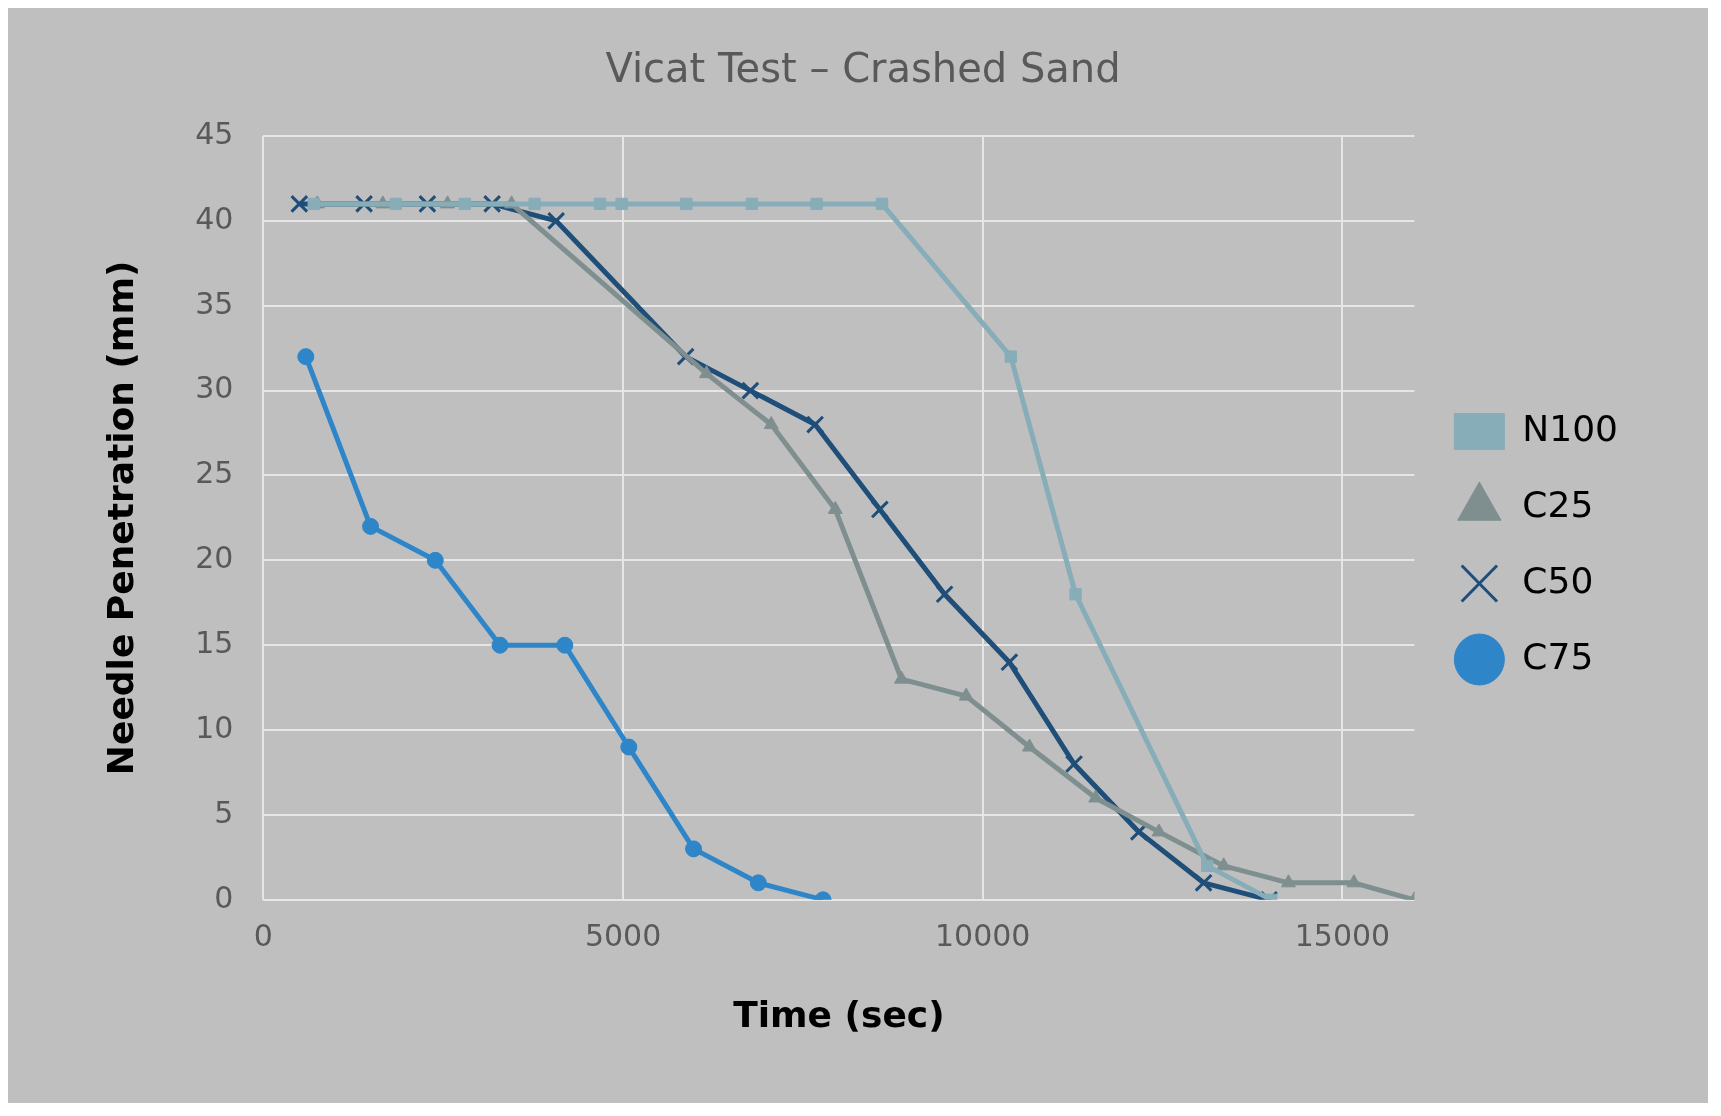 This screenshot has height=1116, width=1721. I want to click on legend-label: C25, so click(1558, 504).